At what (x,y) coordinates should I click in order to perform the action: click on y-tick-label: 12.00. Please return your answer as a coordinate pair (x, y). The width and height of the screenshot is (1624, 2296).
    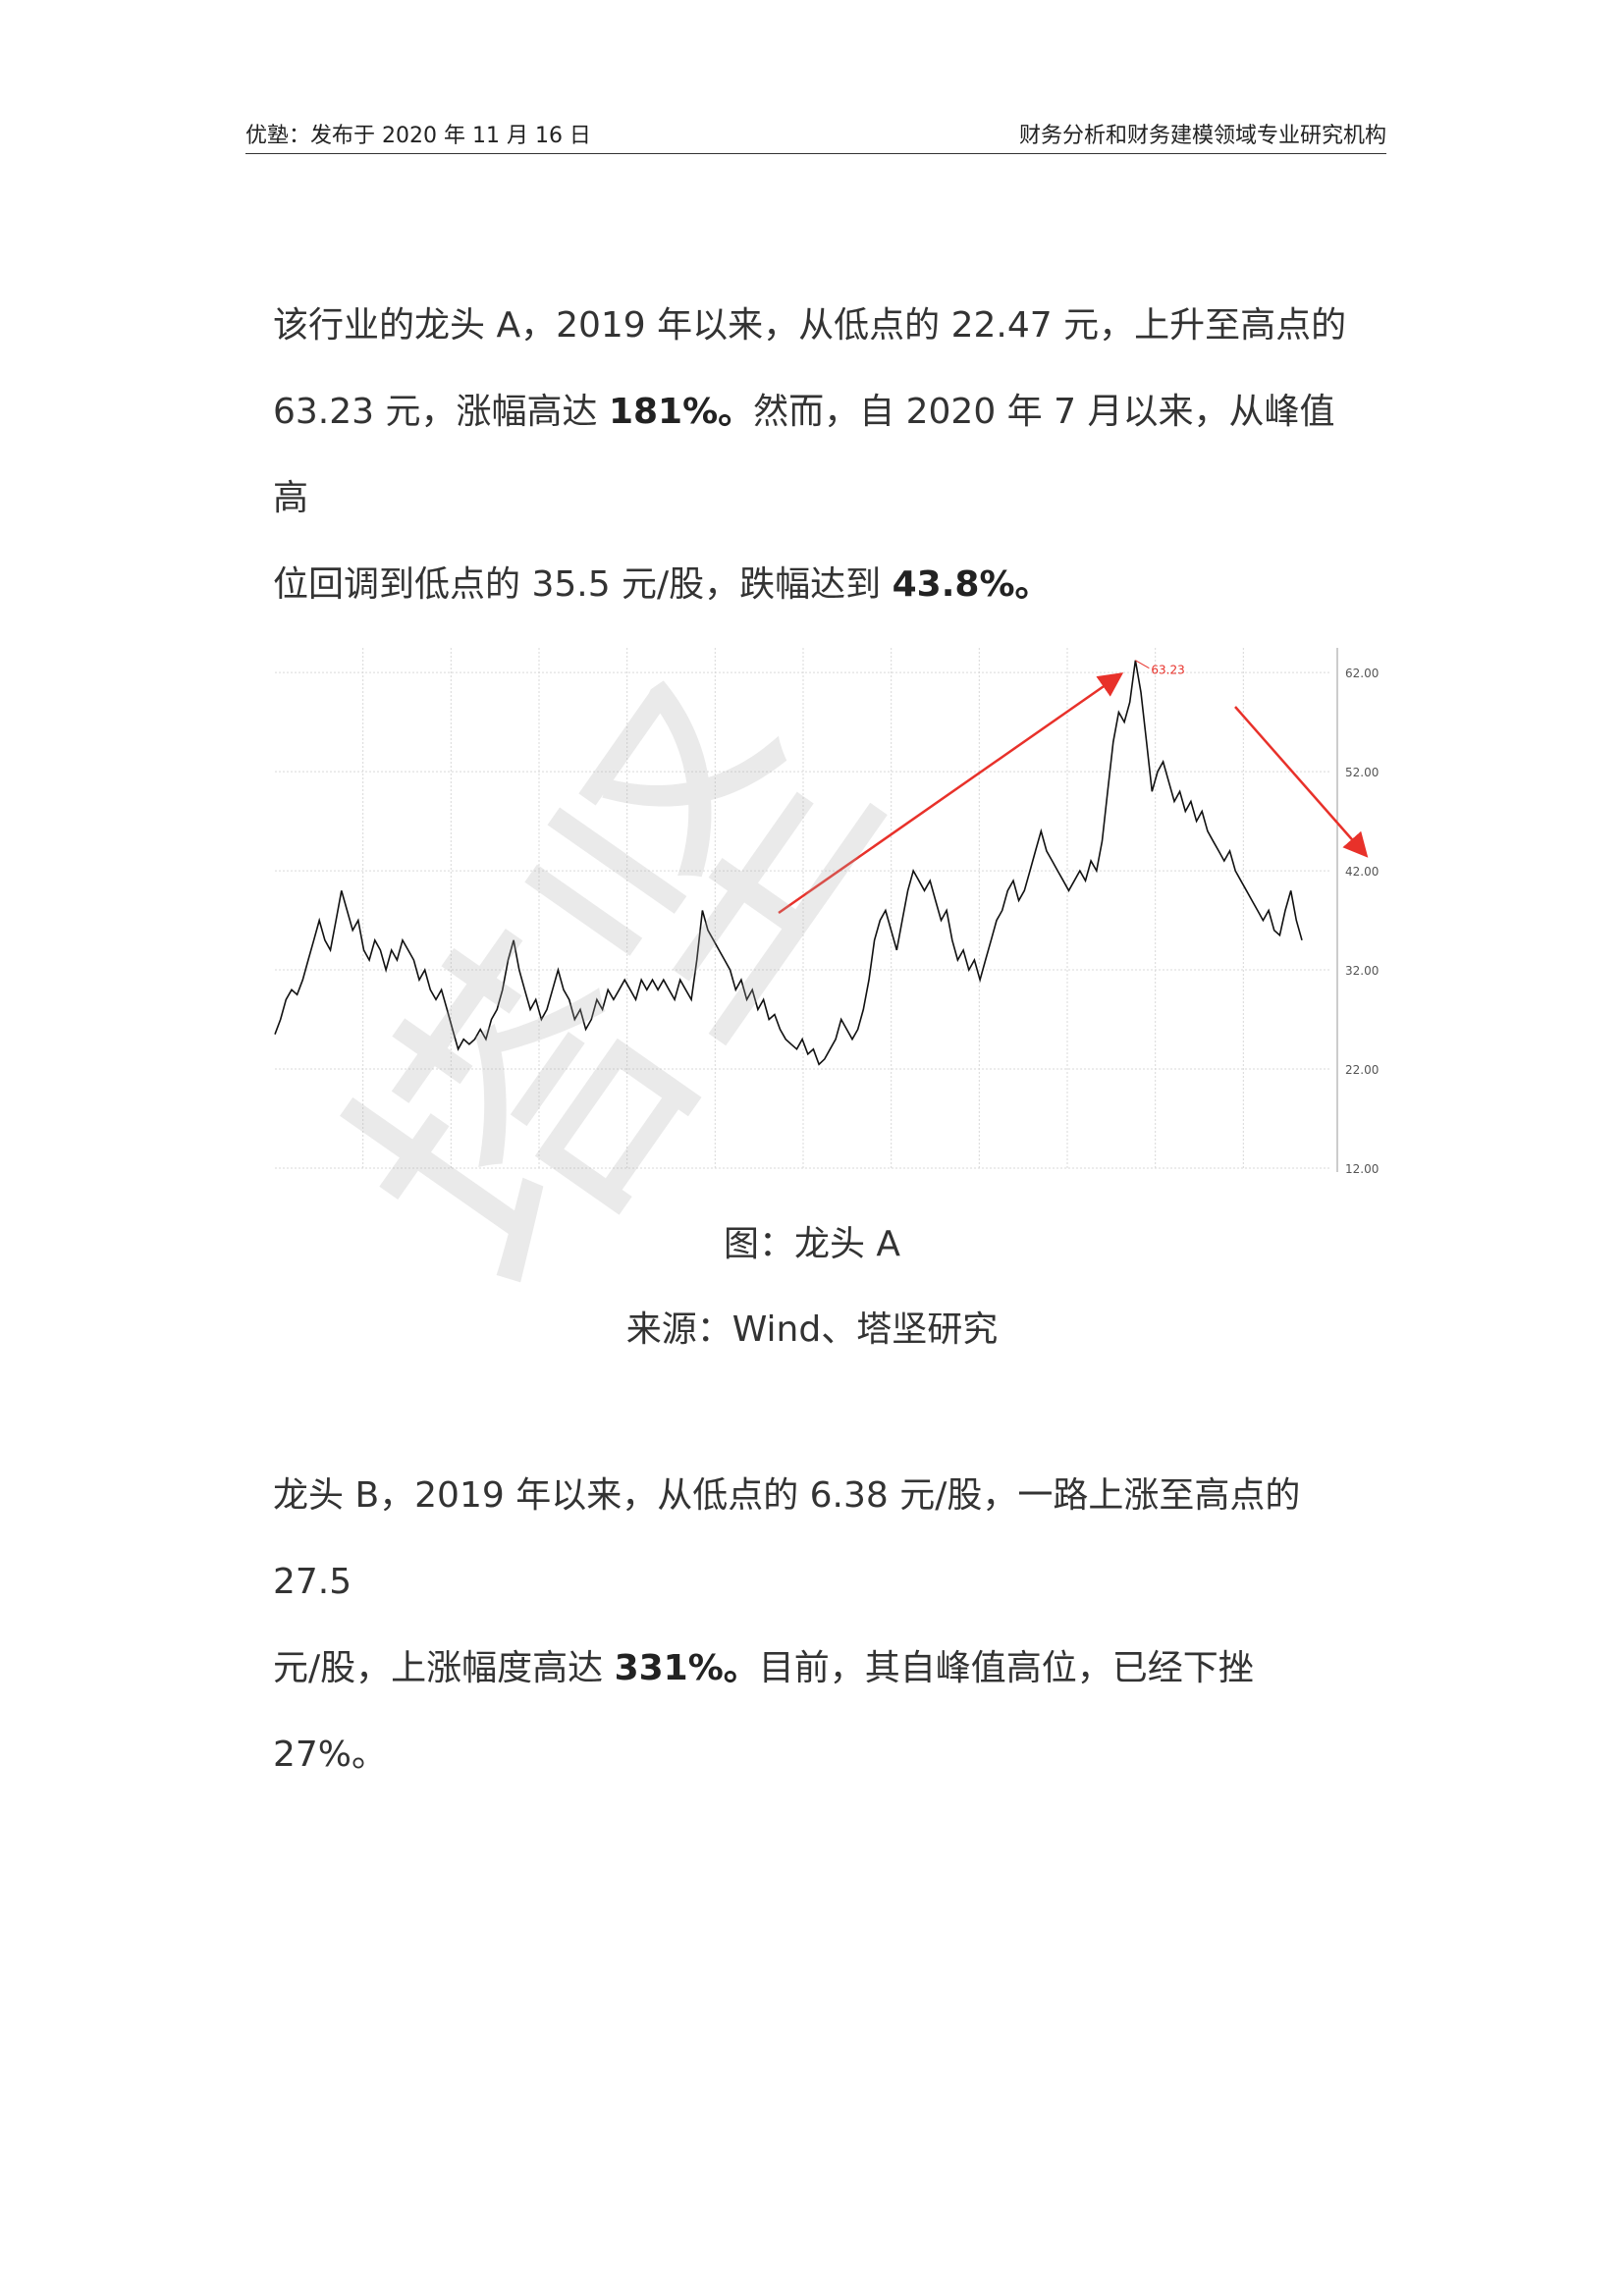
    Looking at the image, I should click on (1362, 1169).